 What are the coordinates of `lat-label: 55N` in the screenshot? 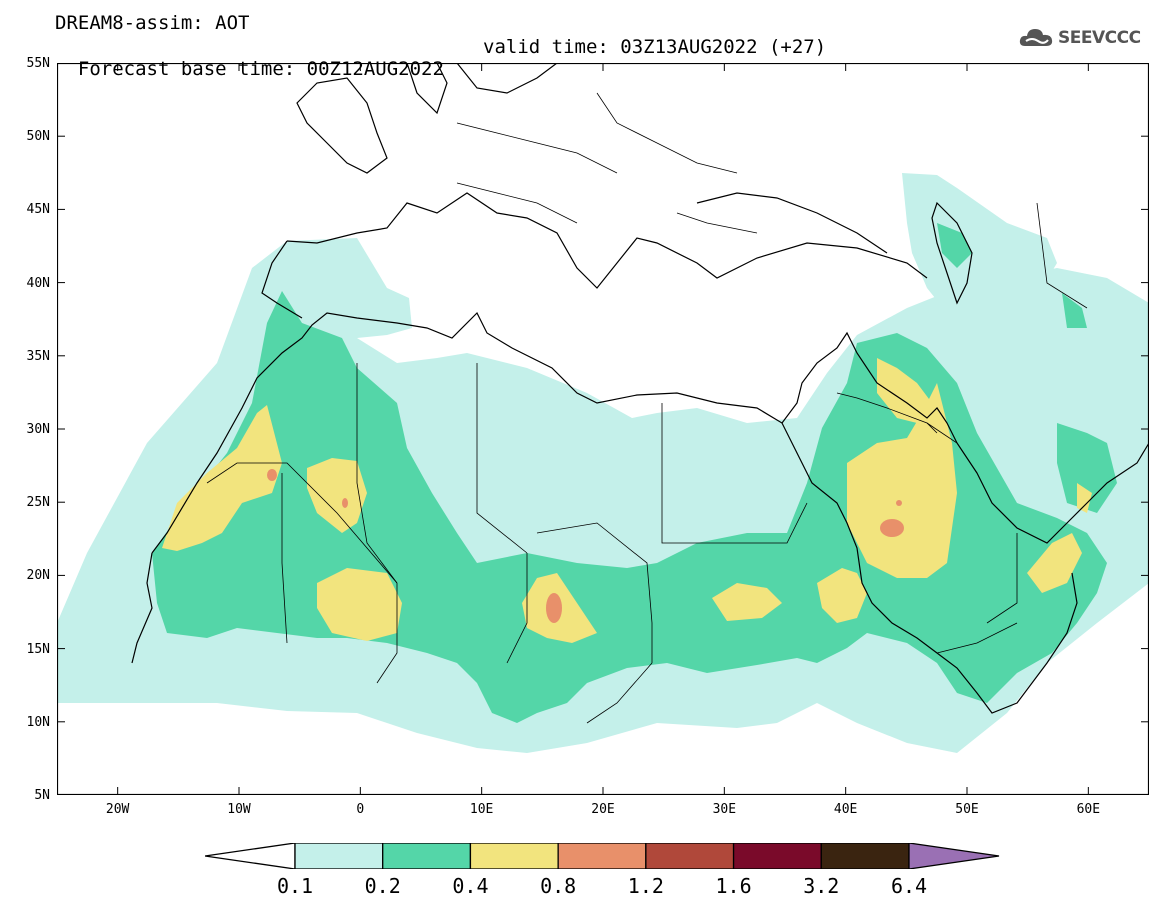 It's located at (38, 63).